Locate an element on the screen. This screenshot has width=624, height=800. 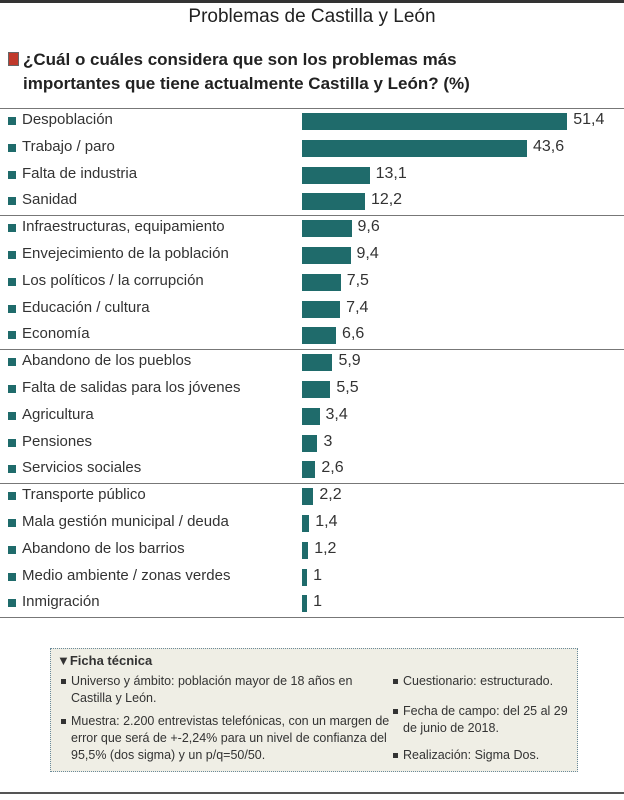
bar-row: Despoblación 51,4 is located at coordinates (312, 122).